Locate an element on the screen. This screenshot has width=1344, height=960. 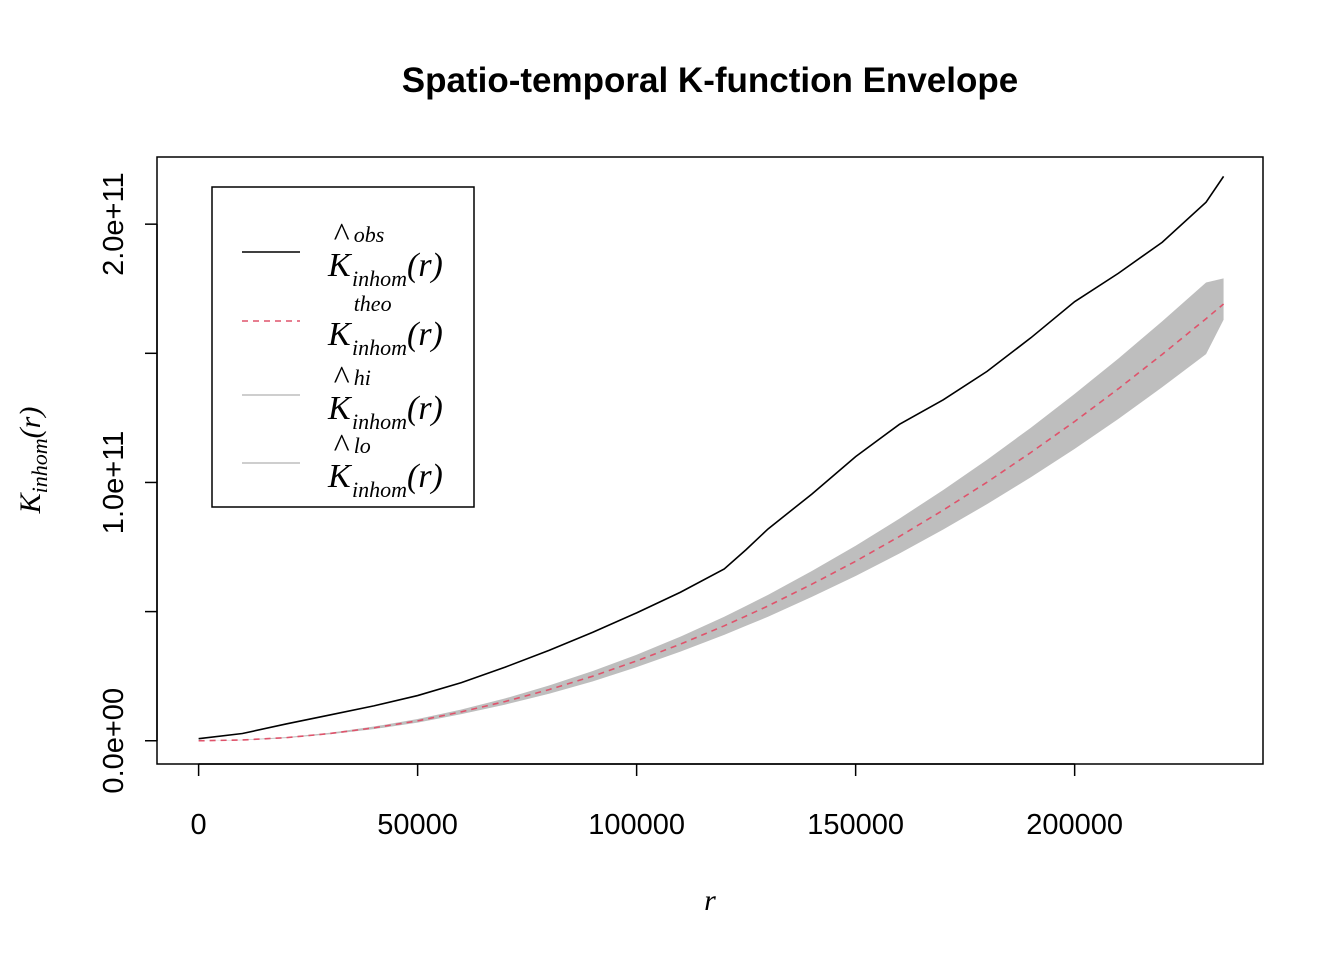
legend-entry-theo: Ktheo inhom(r) is located at coordinates (342, 325).